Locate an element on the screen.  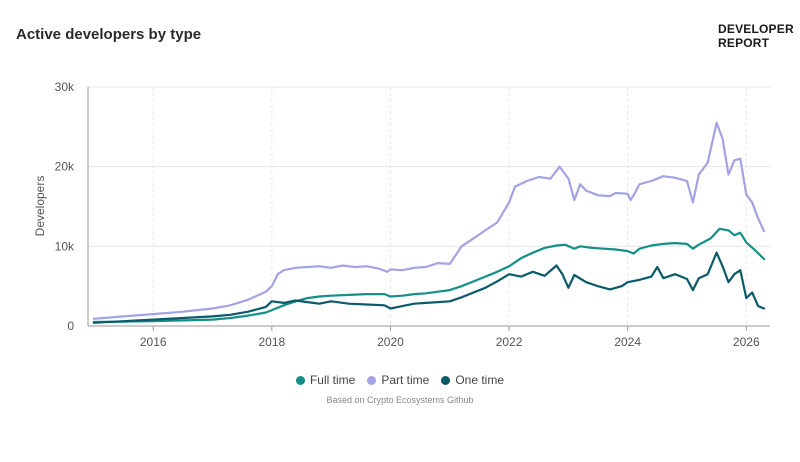
series-line-one-time is located at coordinates (429, 287).